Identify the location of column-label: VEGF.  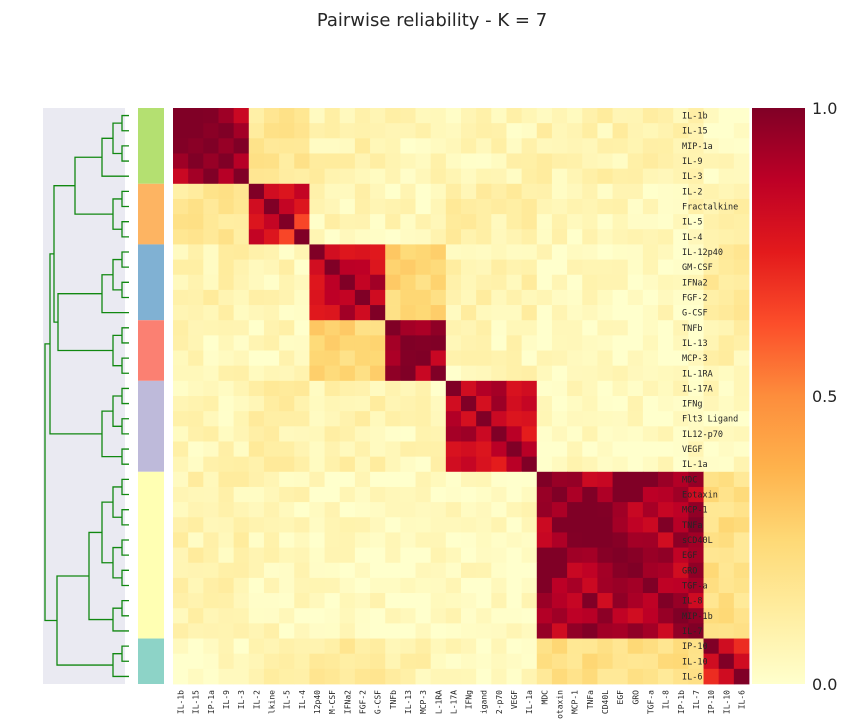
(514, 699).